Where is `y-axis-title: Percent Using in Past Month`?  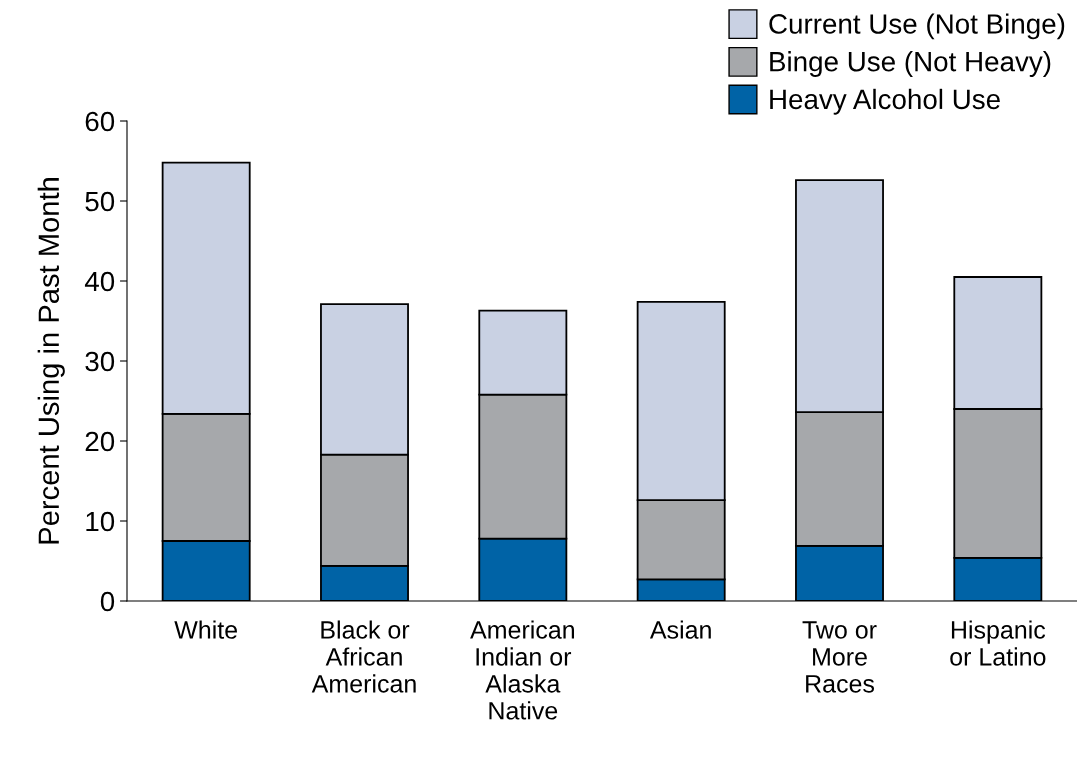
y-axis-title: Percent Using in Past Month is located at coordinates (51, 361).